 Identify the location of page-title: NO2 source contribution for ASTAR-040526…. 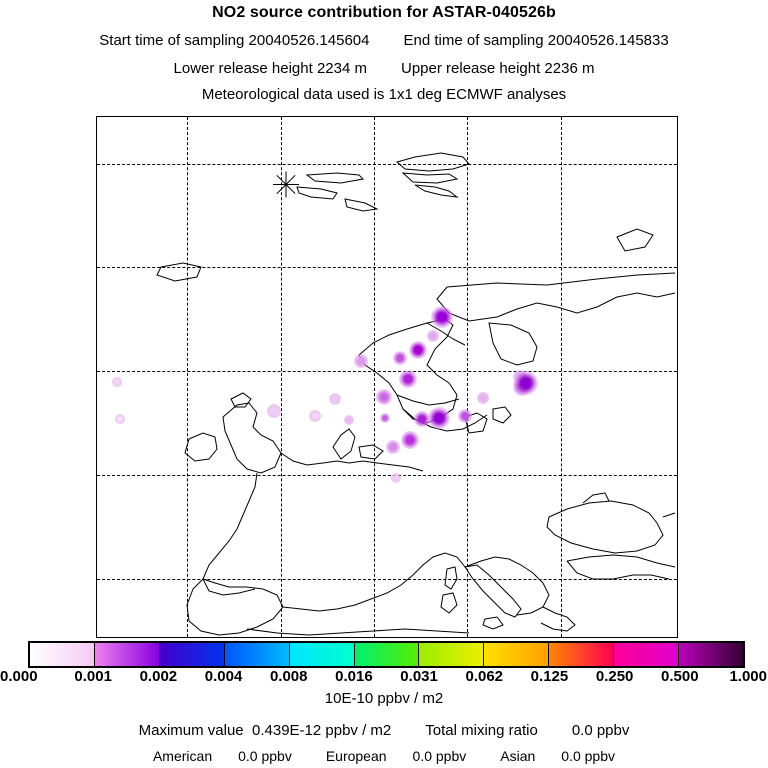
(384, 12).